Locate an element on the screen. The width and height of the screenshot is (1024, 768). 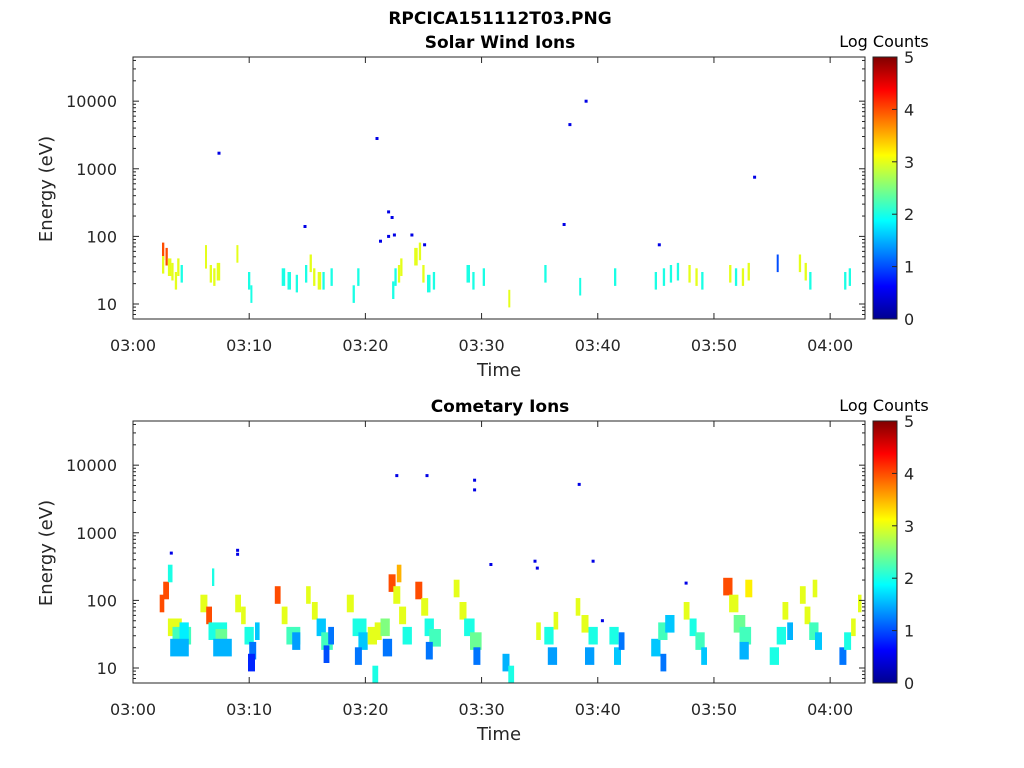
y-tick-label: 10 is located at coordinates (107, 668).